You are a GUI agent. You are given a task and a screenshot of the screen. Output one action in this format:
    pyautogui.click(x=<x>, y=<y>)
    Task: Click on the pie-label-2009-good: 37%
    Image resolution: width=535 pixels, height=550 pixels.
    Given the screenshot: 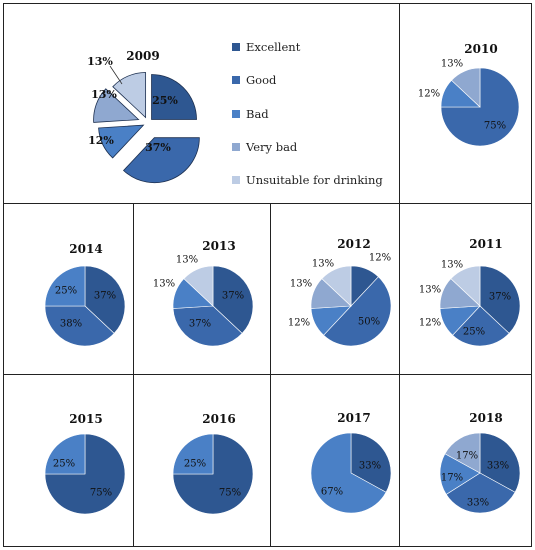 What is the action you would take?
    pyautogui.click(x=158, y=147)
    